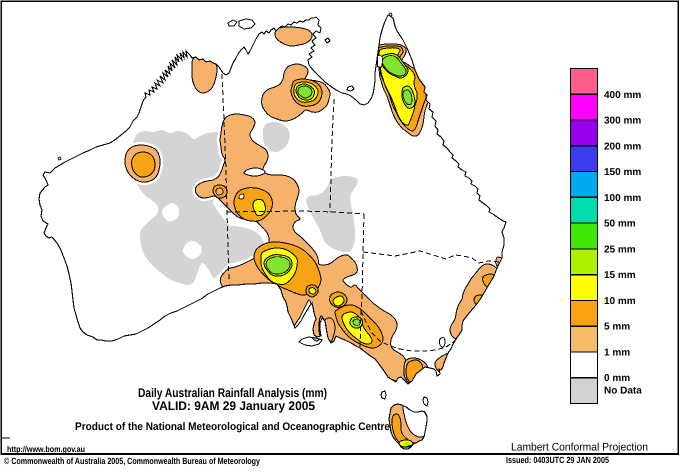  What do you see at coordinates (622, 172) in the screenshot?
I see `svg-text: 150 mm` at bounding box center [622, 172].